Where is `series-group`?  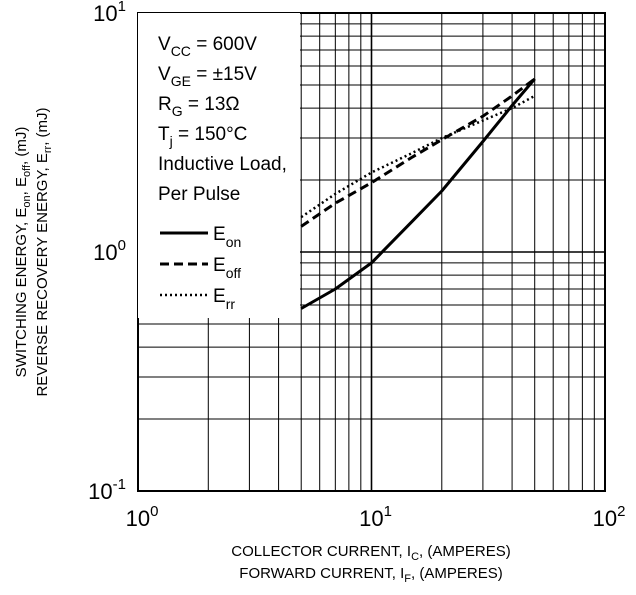 series-group is located at coordinates (418, 193).